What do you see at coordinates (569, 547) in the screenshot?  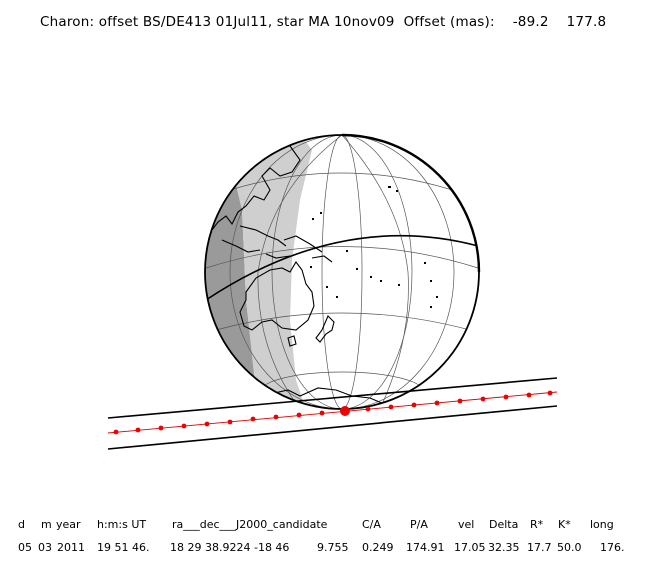 I see `value-kstar: 50.0` at bounding box center [569, 547].